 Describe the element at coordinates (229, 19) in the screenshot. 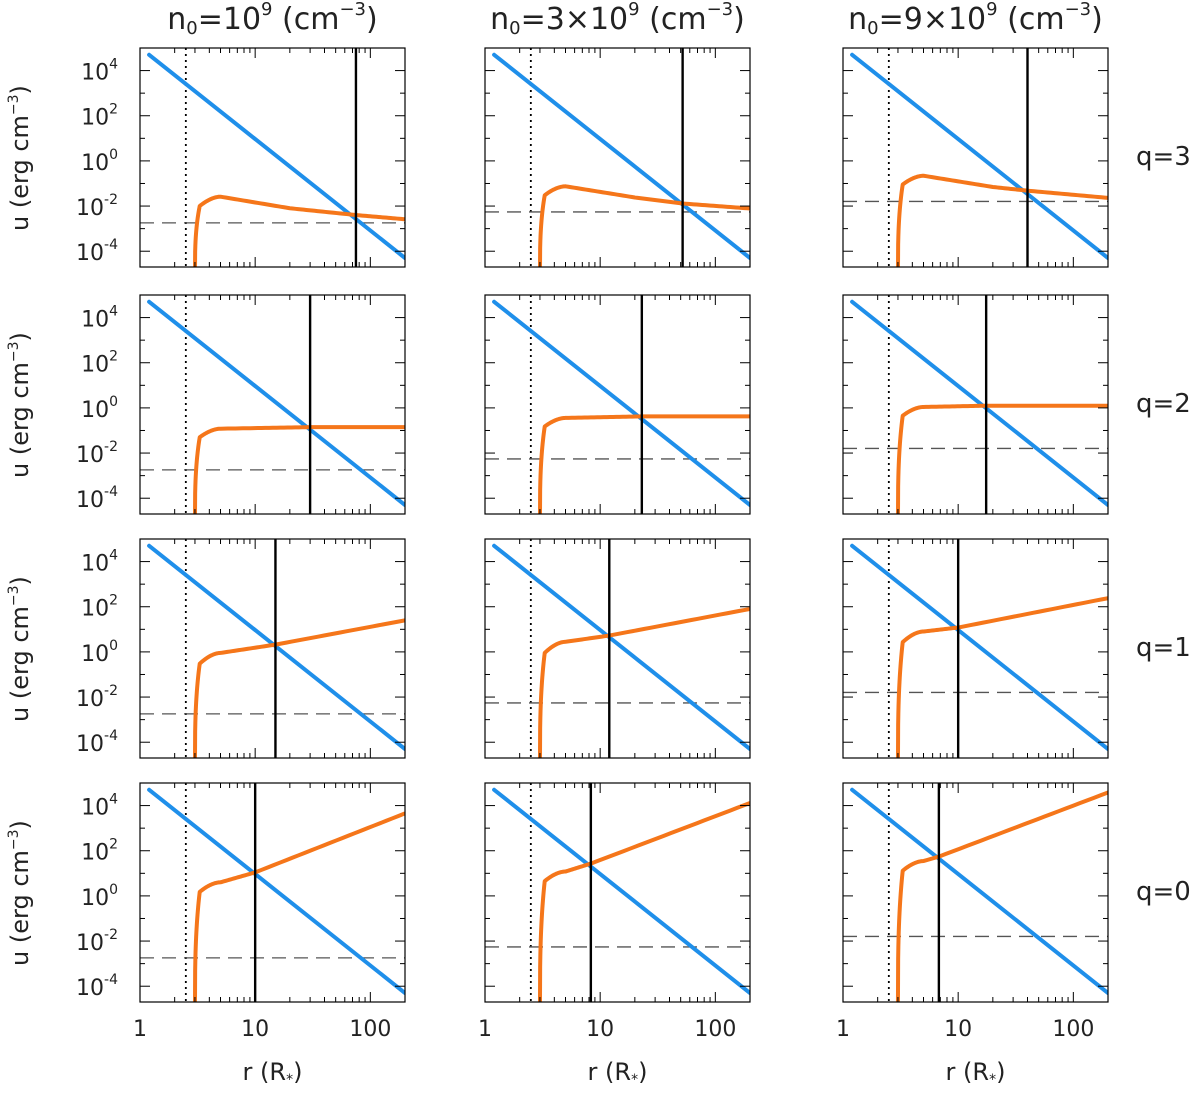

I see `column-title-part: =10` at that location.